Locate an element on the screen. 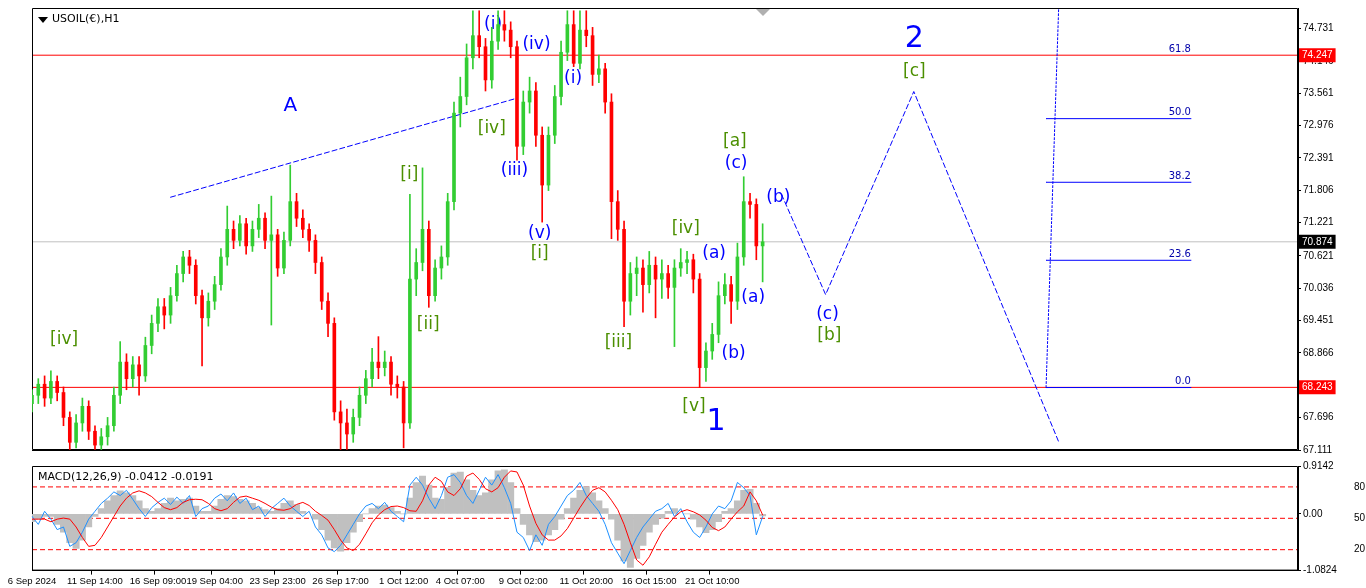 This screenshot has width=1366, height=588. y-tick-label: 71.806 is located at coordinates (1319, 189).